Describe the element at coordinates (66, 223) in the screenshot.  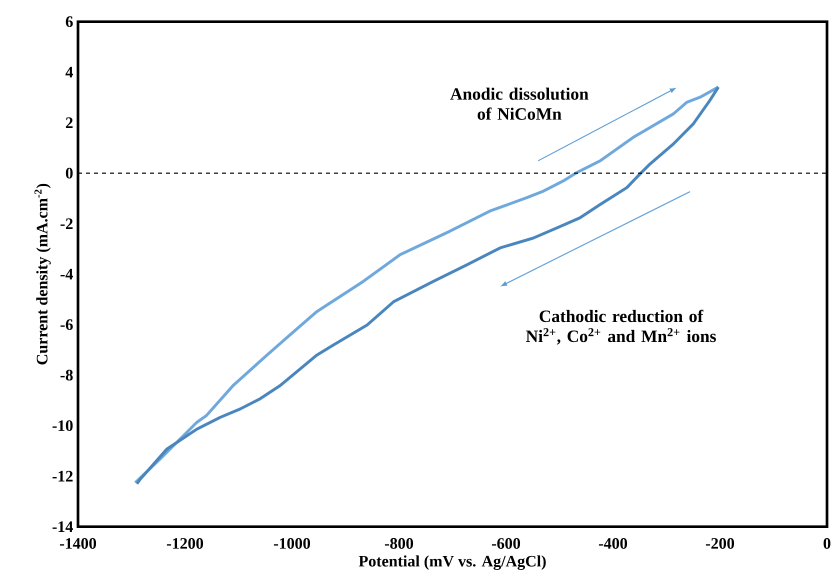
I see `y-tick-label: -2` at that location.